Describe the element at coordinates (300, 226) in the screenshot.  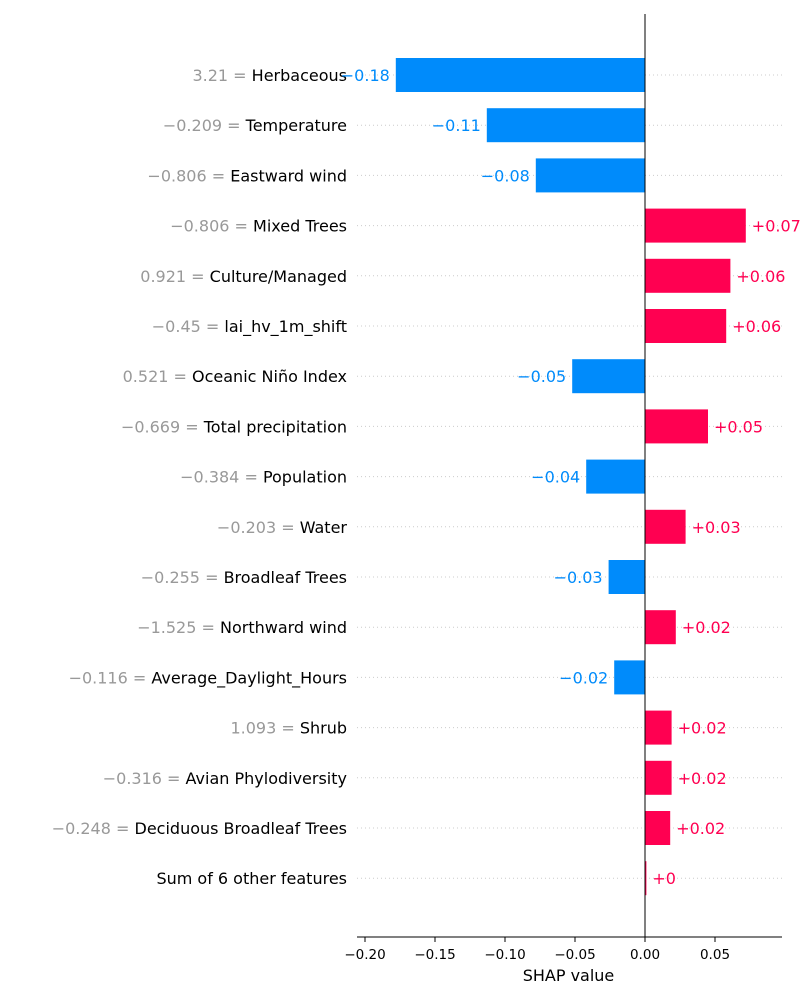
I see `feature-name: Mixed Trees` at that location.